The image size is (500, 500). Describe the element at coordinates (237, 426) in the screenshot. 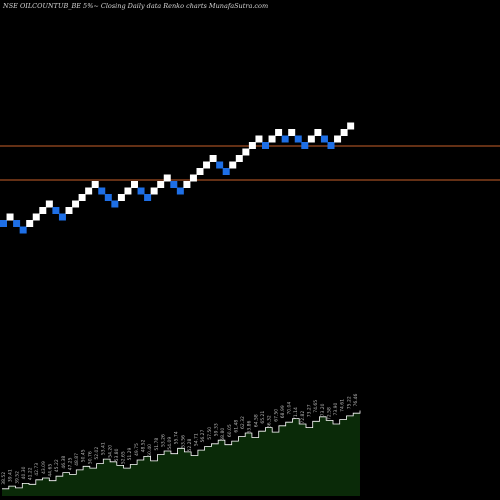

I see `price-label: 61.48` at that location.